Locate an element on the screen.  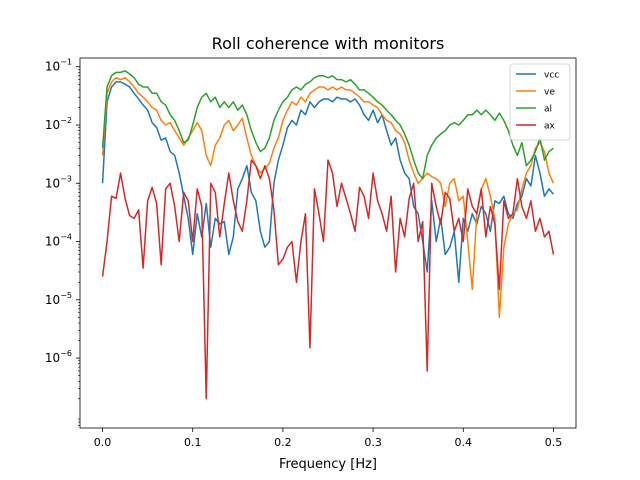
x-axis-label: Frequency [Hz] is located at coordinates (328, 464).